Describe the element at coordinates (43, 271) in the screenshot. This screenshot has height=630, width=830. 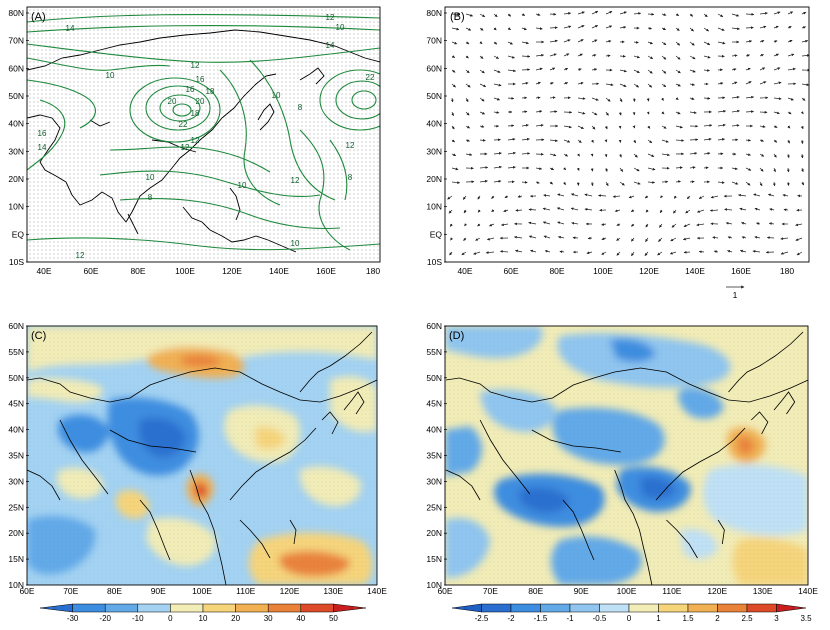
I see `lon-tick-label: 40E` at that location.